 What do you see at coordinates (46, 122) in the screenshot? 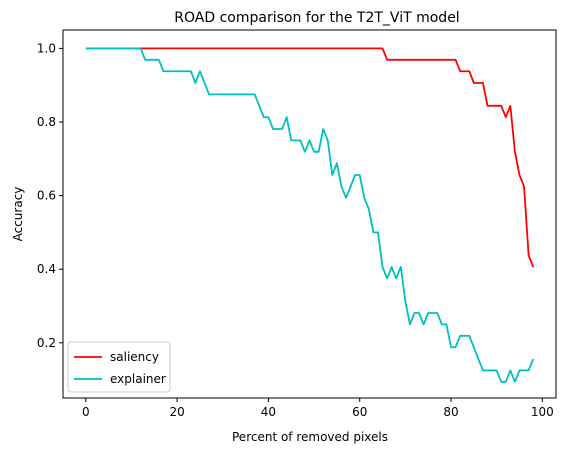
I see `y-tick-label: 0.8` at bounding box center [46, 122].